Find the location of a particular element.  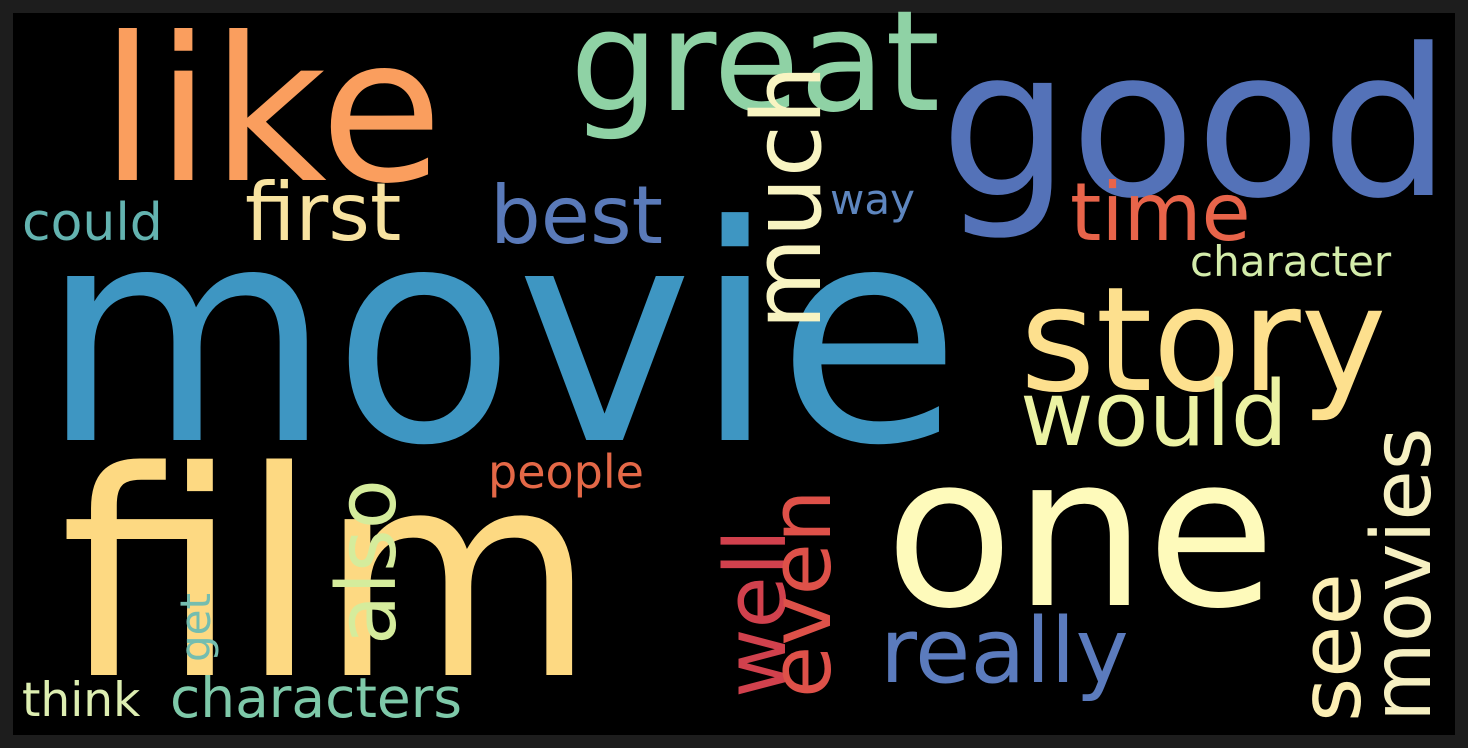

word-much: much is located at coordinates (788, 197).